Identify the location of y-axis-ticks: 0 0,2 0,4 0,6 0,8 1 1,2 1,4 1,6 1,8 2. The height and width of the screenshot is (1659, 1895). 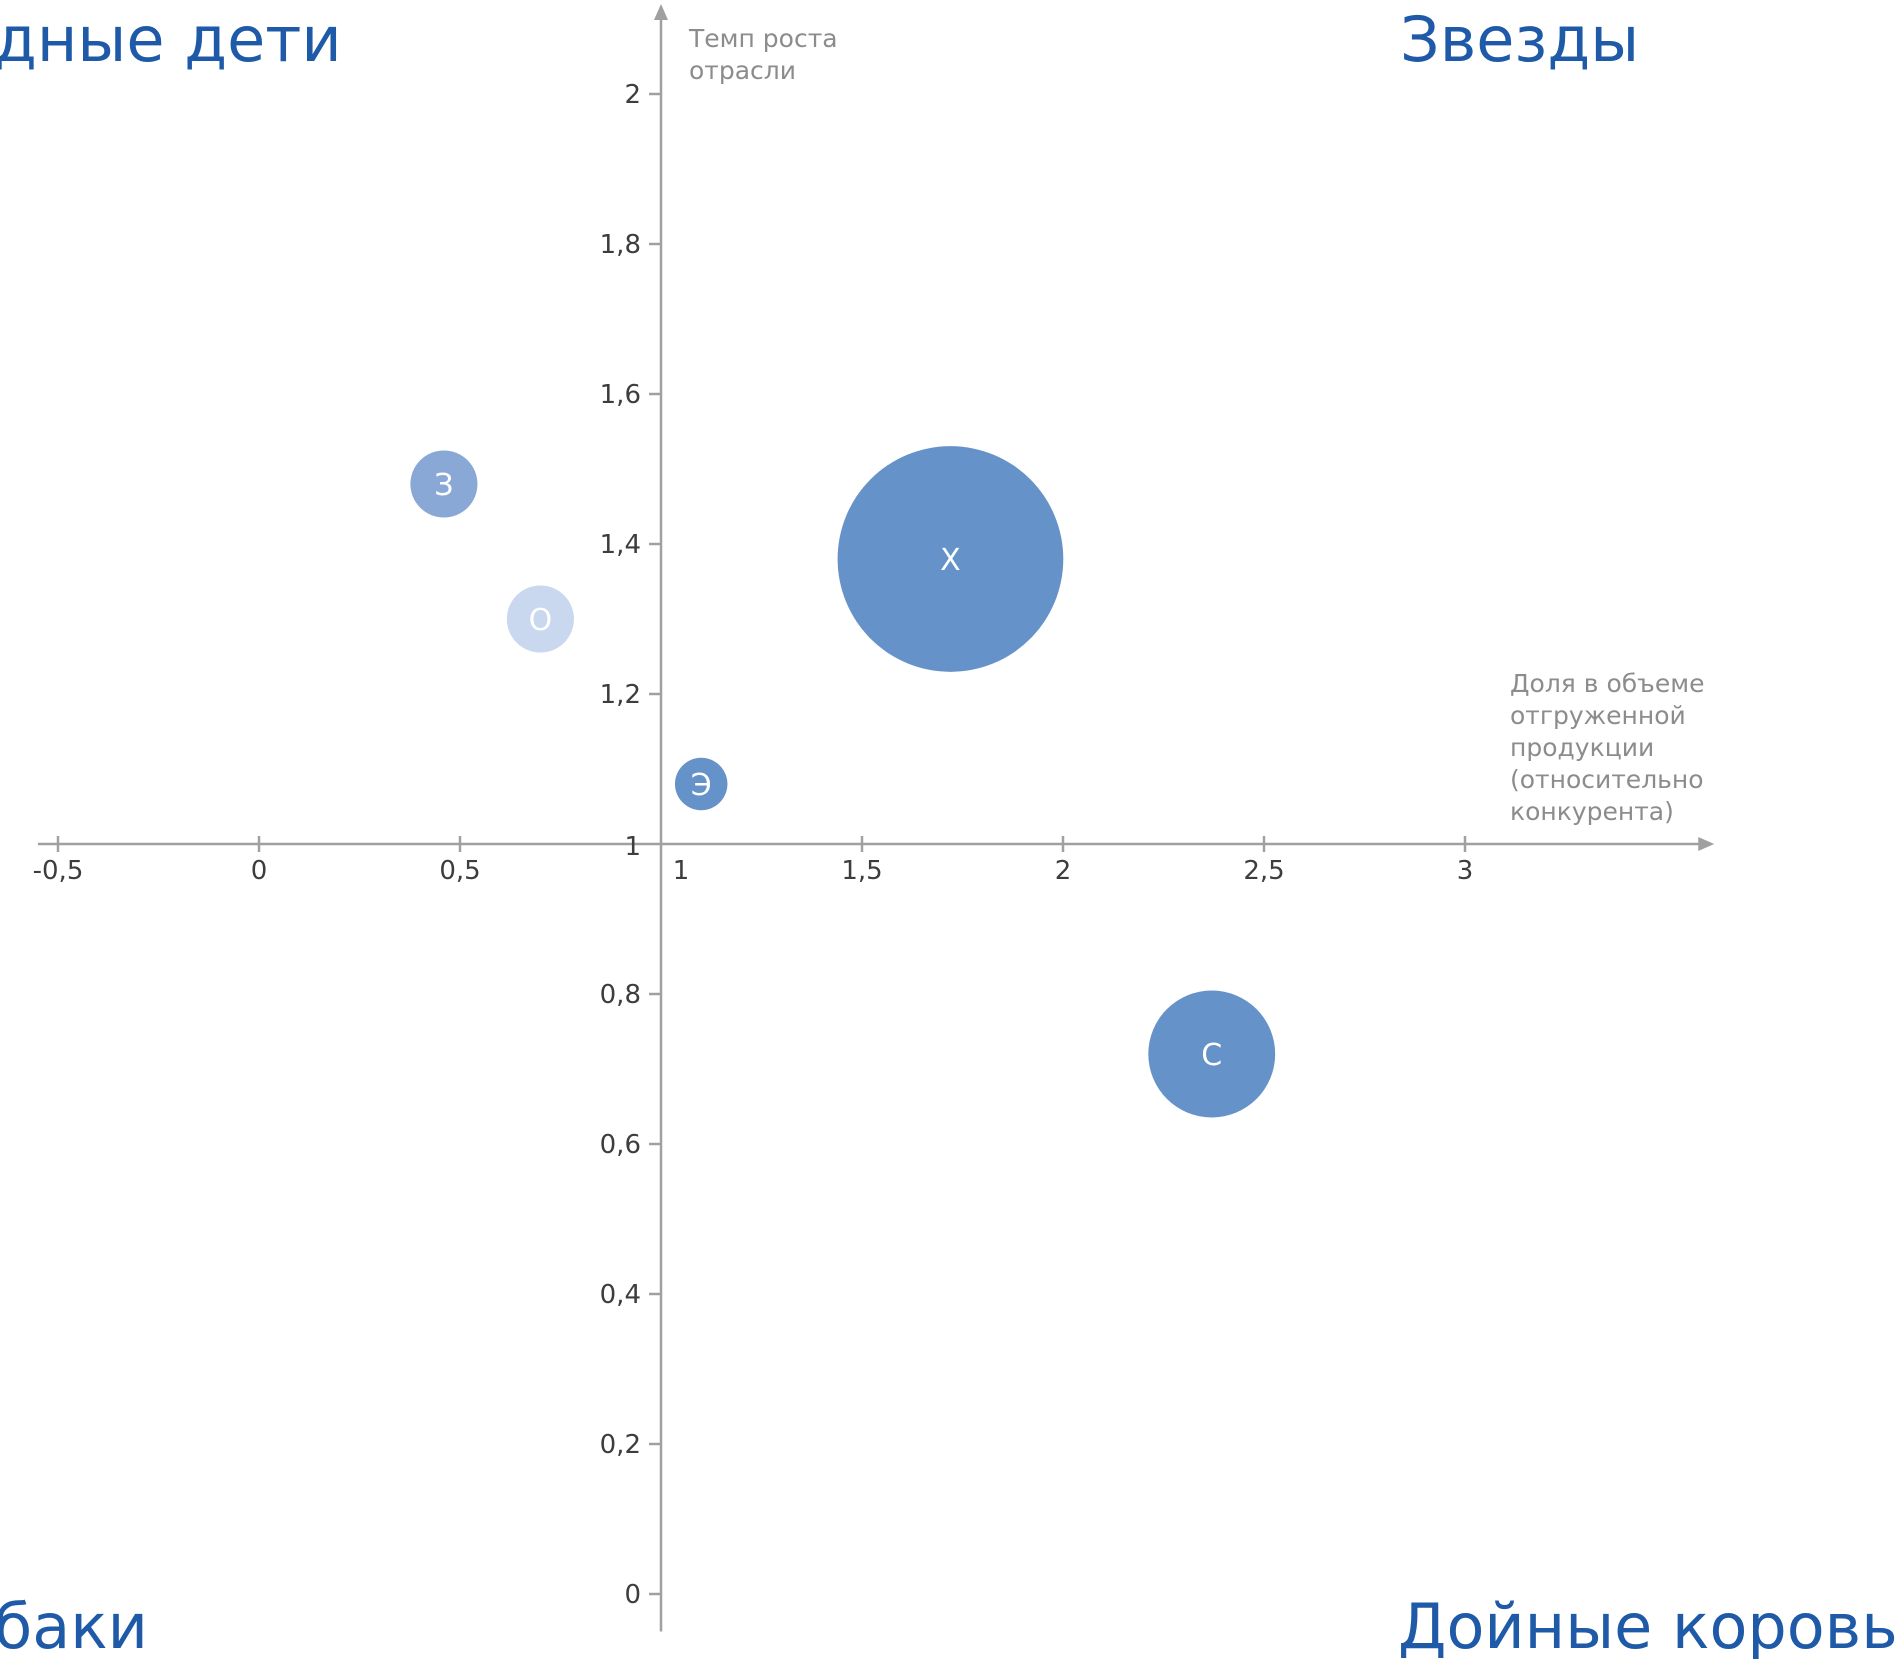
(630, 845).